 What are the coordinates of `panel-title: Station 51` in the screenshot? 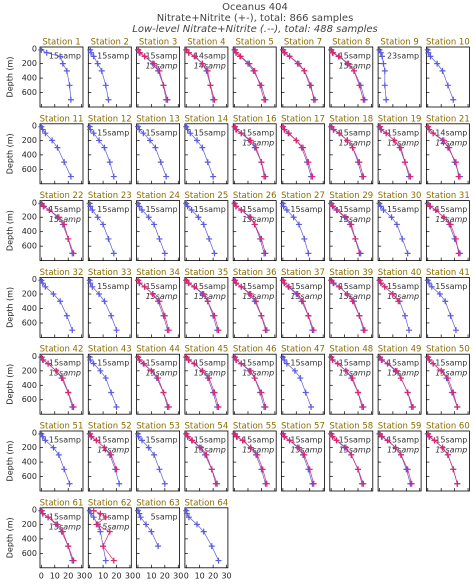 It's located at (62, 427).